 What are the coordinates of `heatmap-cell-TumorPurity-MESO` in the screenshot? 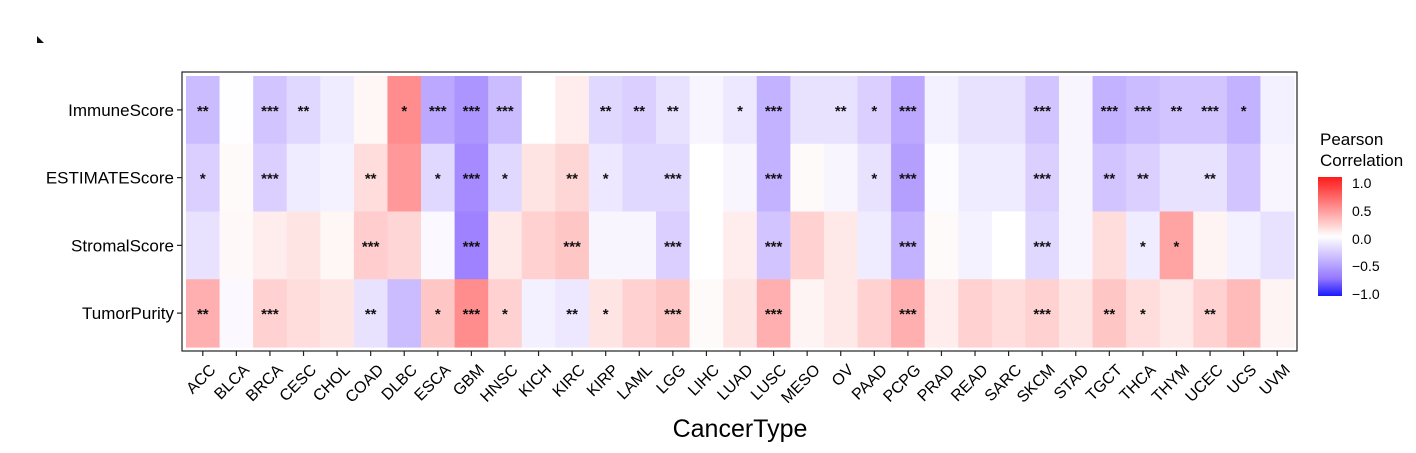 It's located at (807, 313).